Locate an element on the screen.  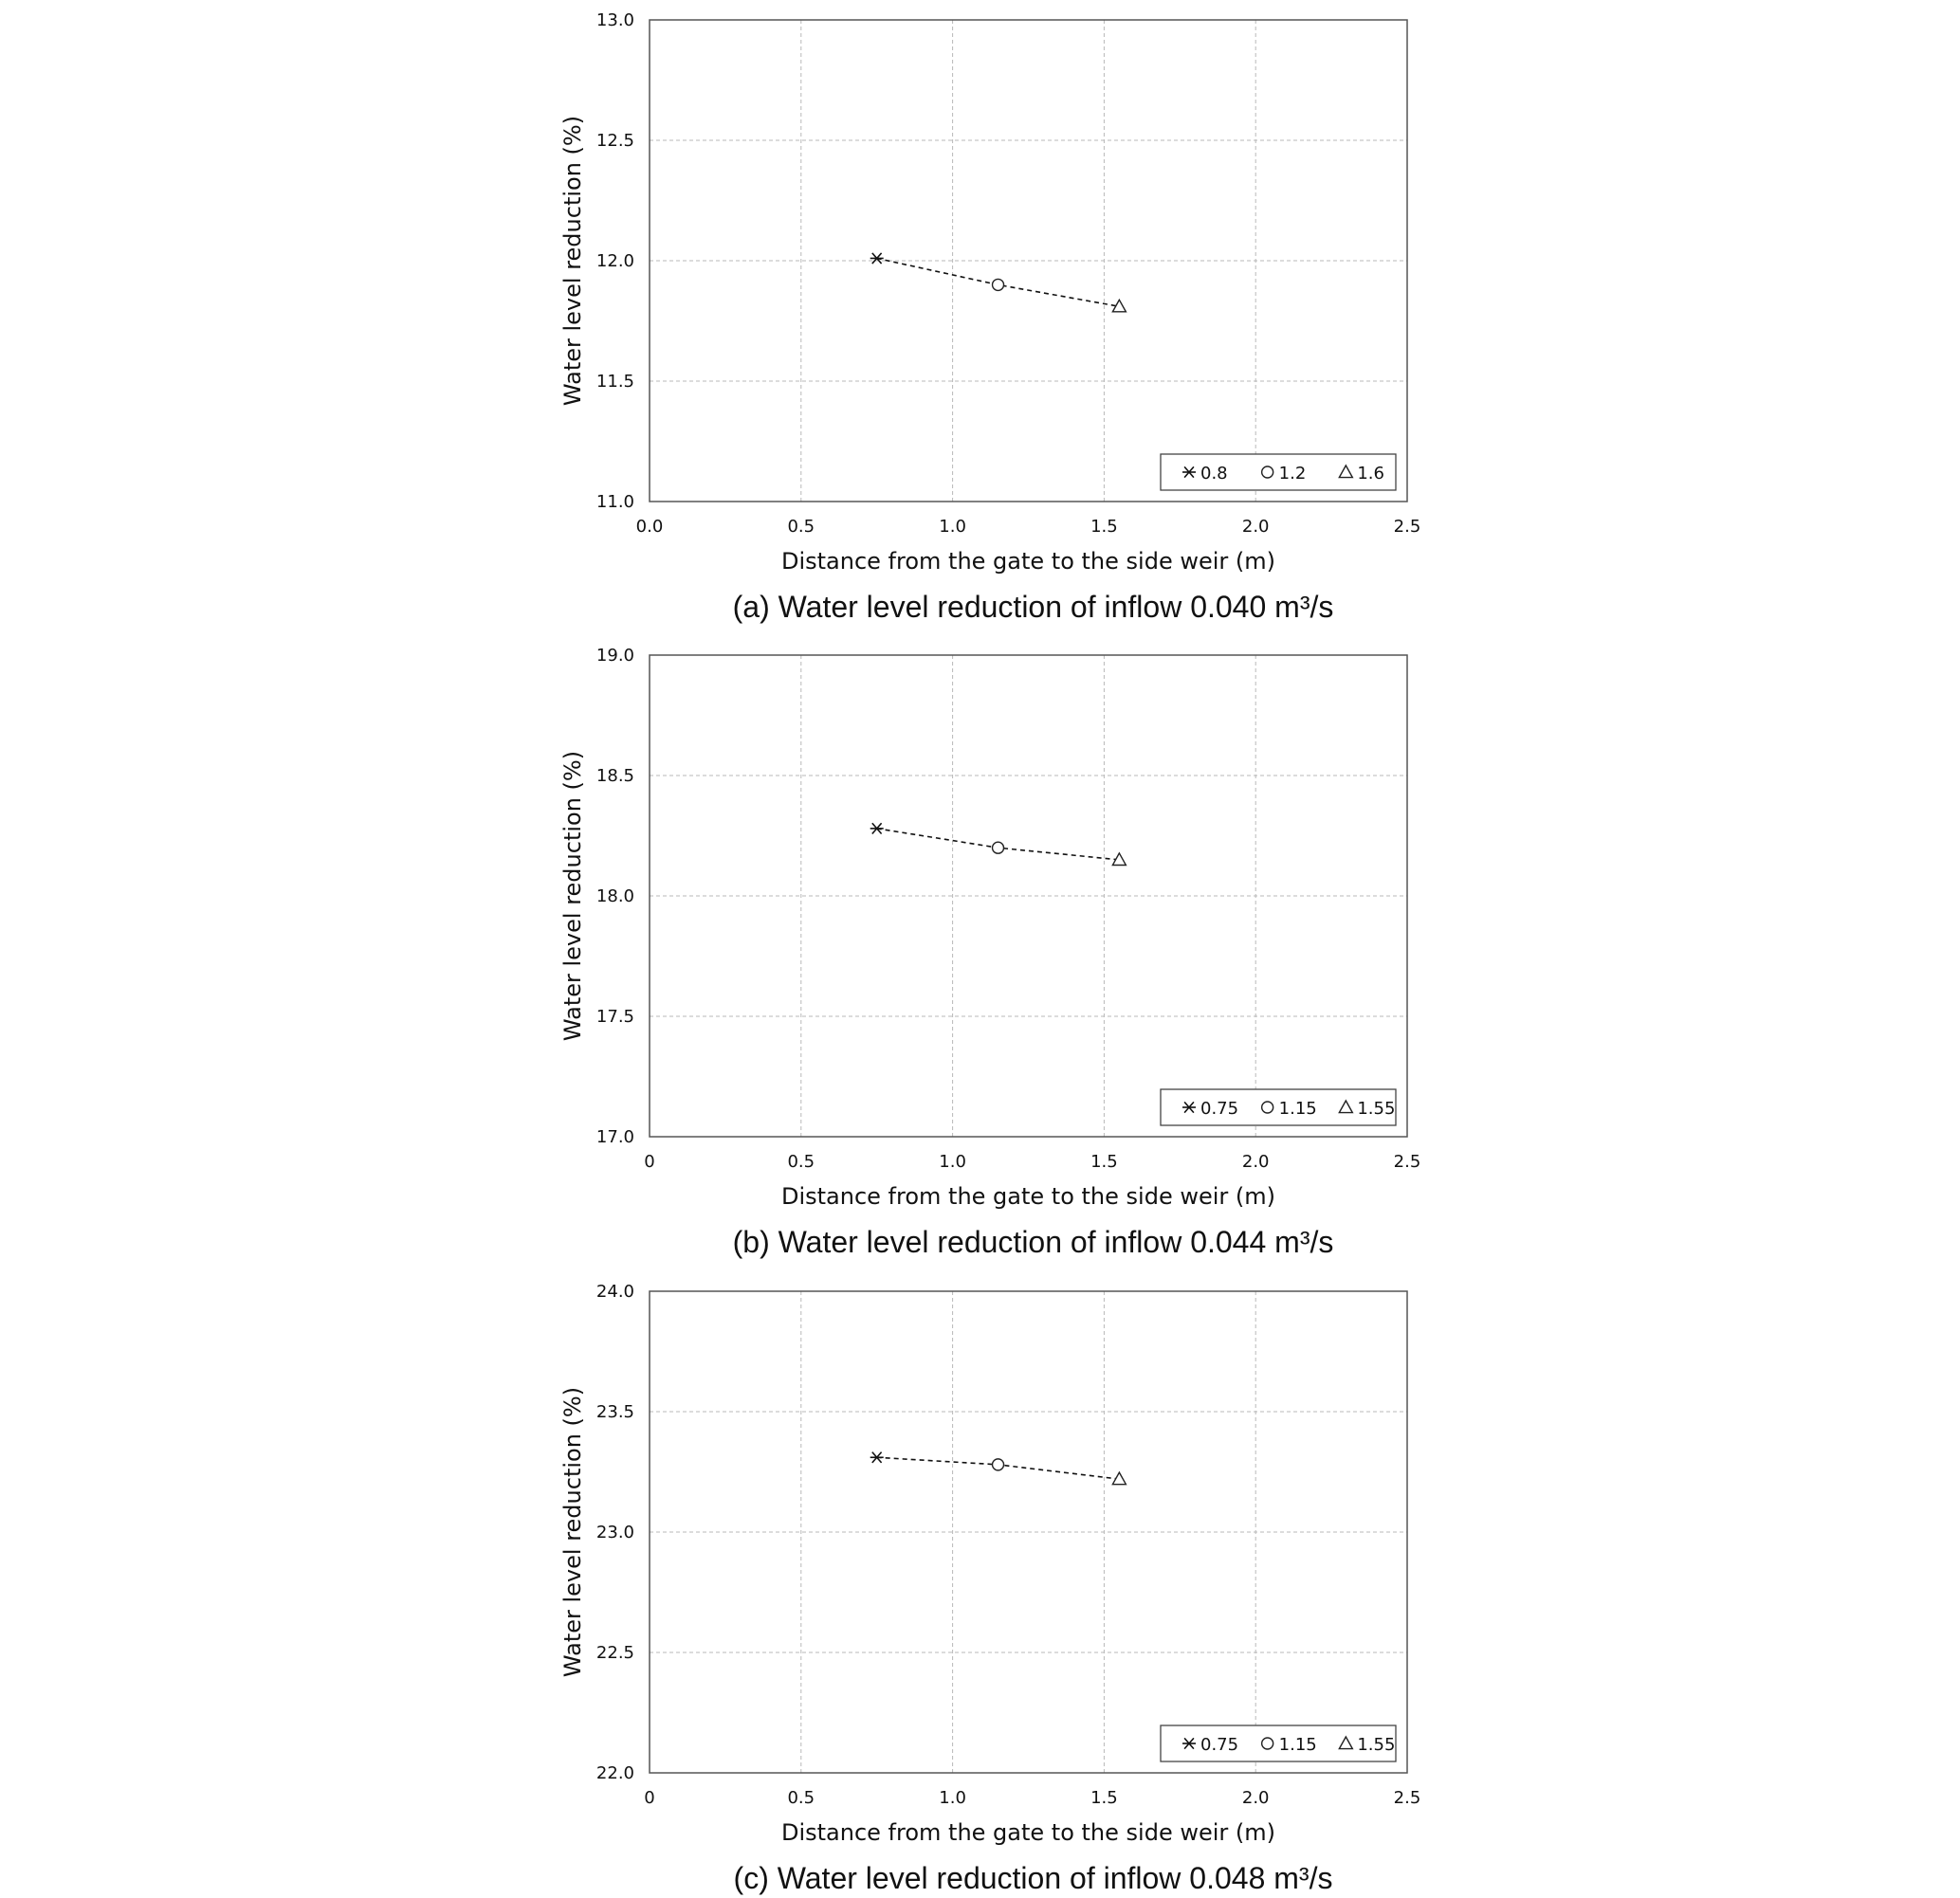
legend-label: 1.2 is located at coordinates (1293, 474).